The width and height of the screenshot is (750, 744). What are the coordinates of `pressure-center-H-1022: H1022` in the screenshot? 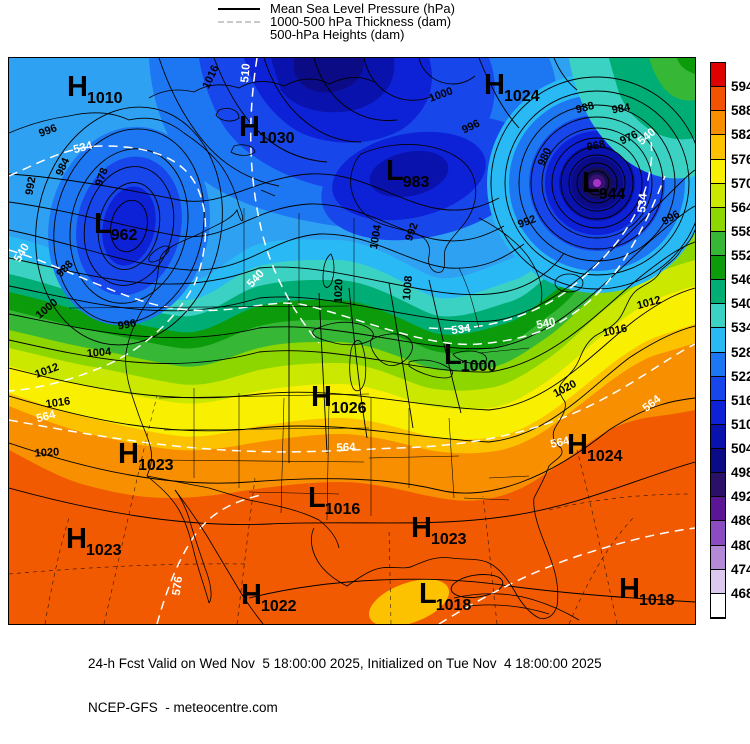 It's located at (269, 598).